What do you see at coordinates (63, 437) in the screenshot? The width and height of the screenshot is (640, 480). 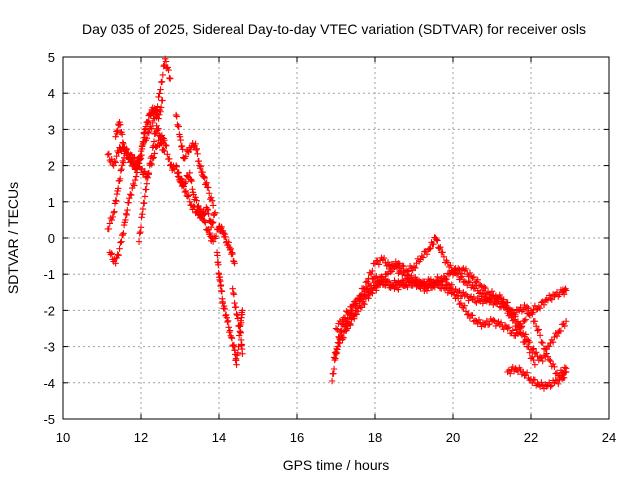 I see `x-tick-label: 10` at bounding box center [63, 437].